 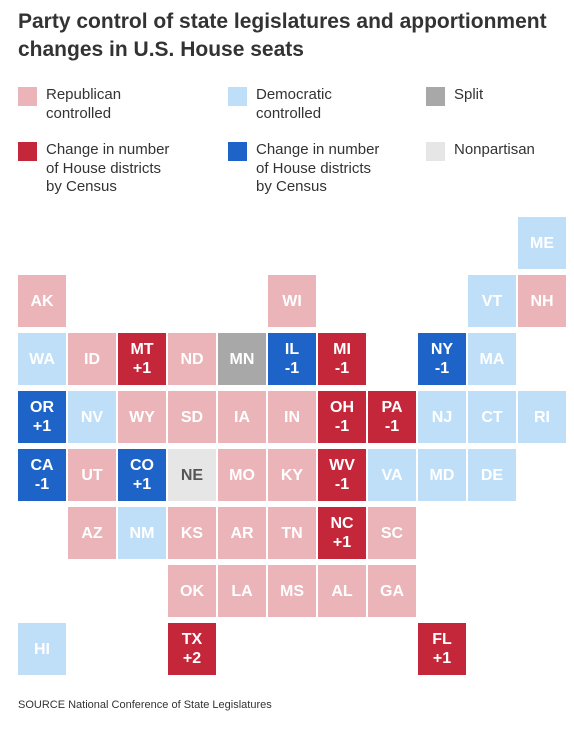 I want to click on state-tile-ky: KY, so click(x=292, y=475).